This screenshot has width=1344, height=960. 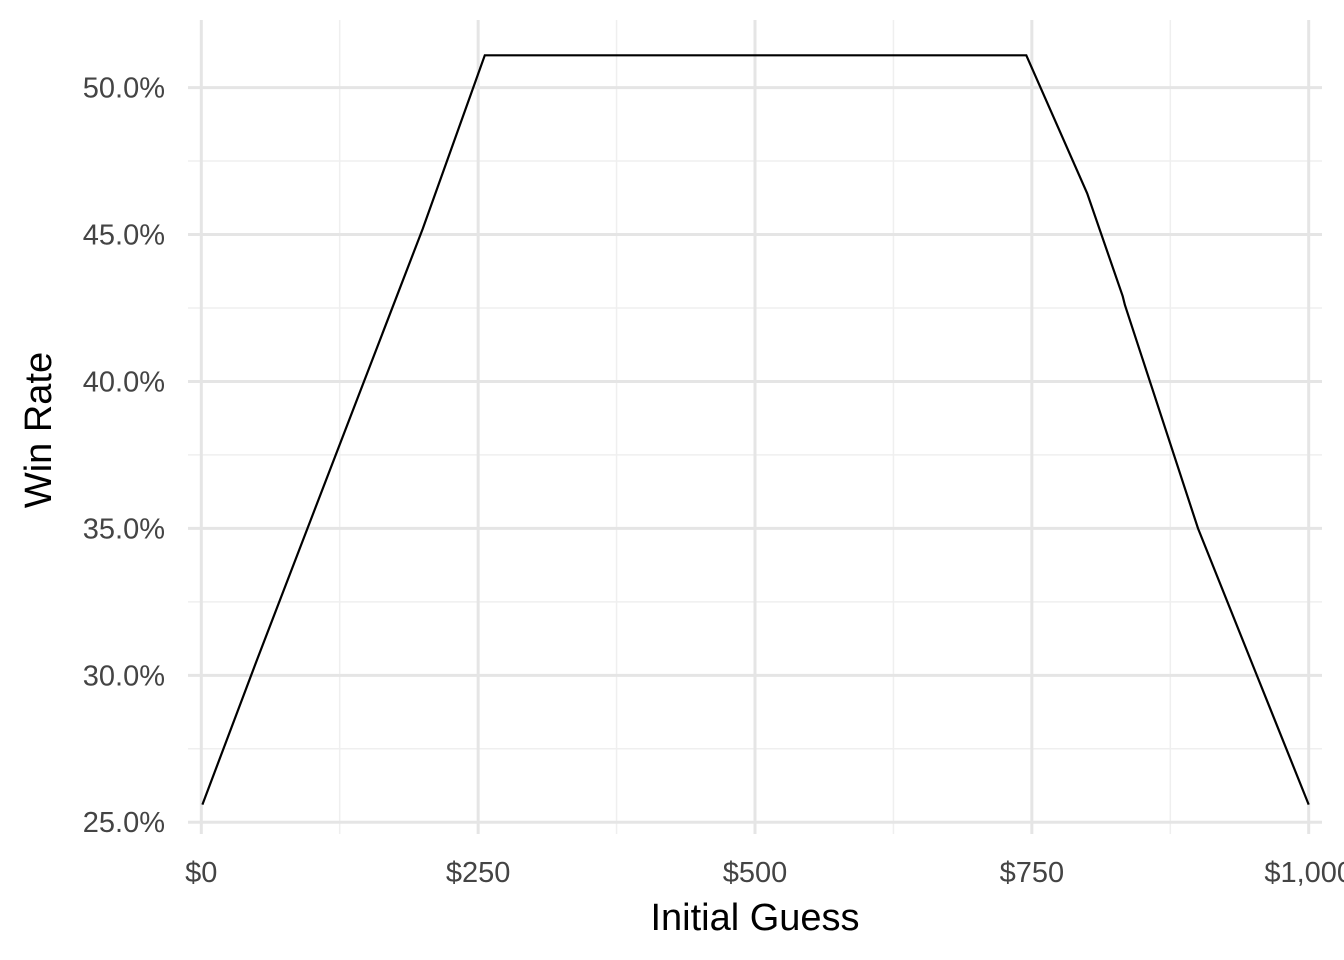 I want to click on y-tick-label: 35.0%, so click(x=124, y=529).